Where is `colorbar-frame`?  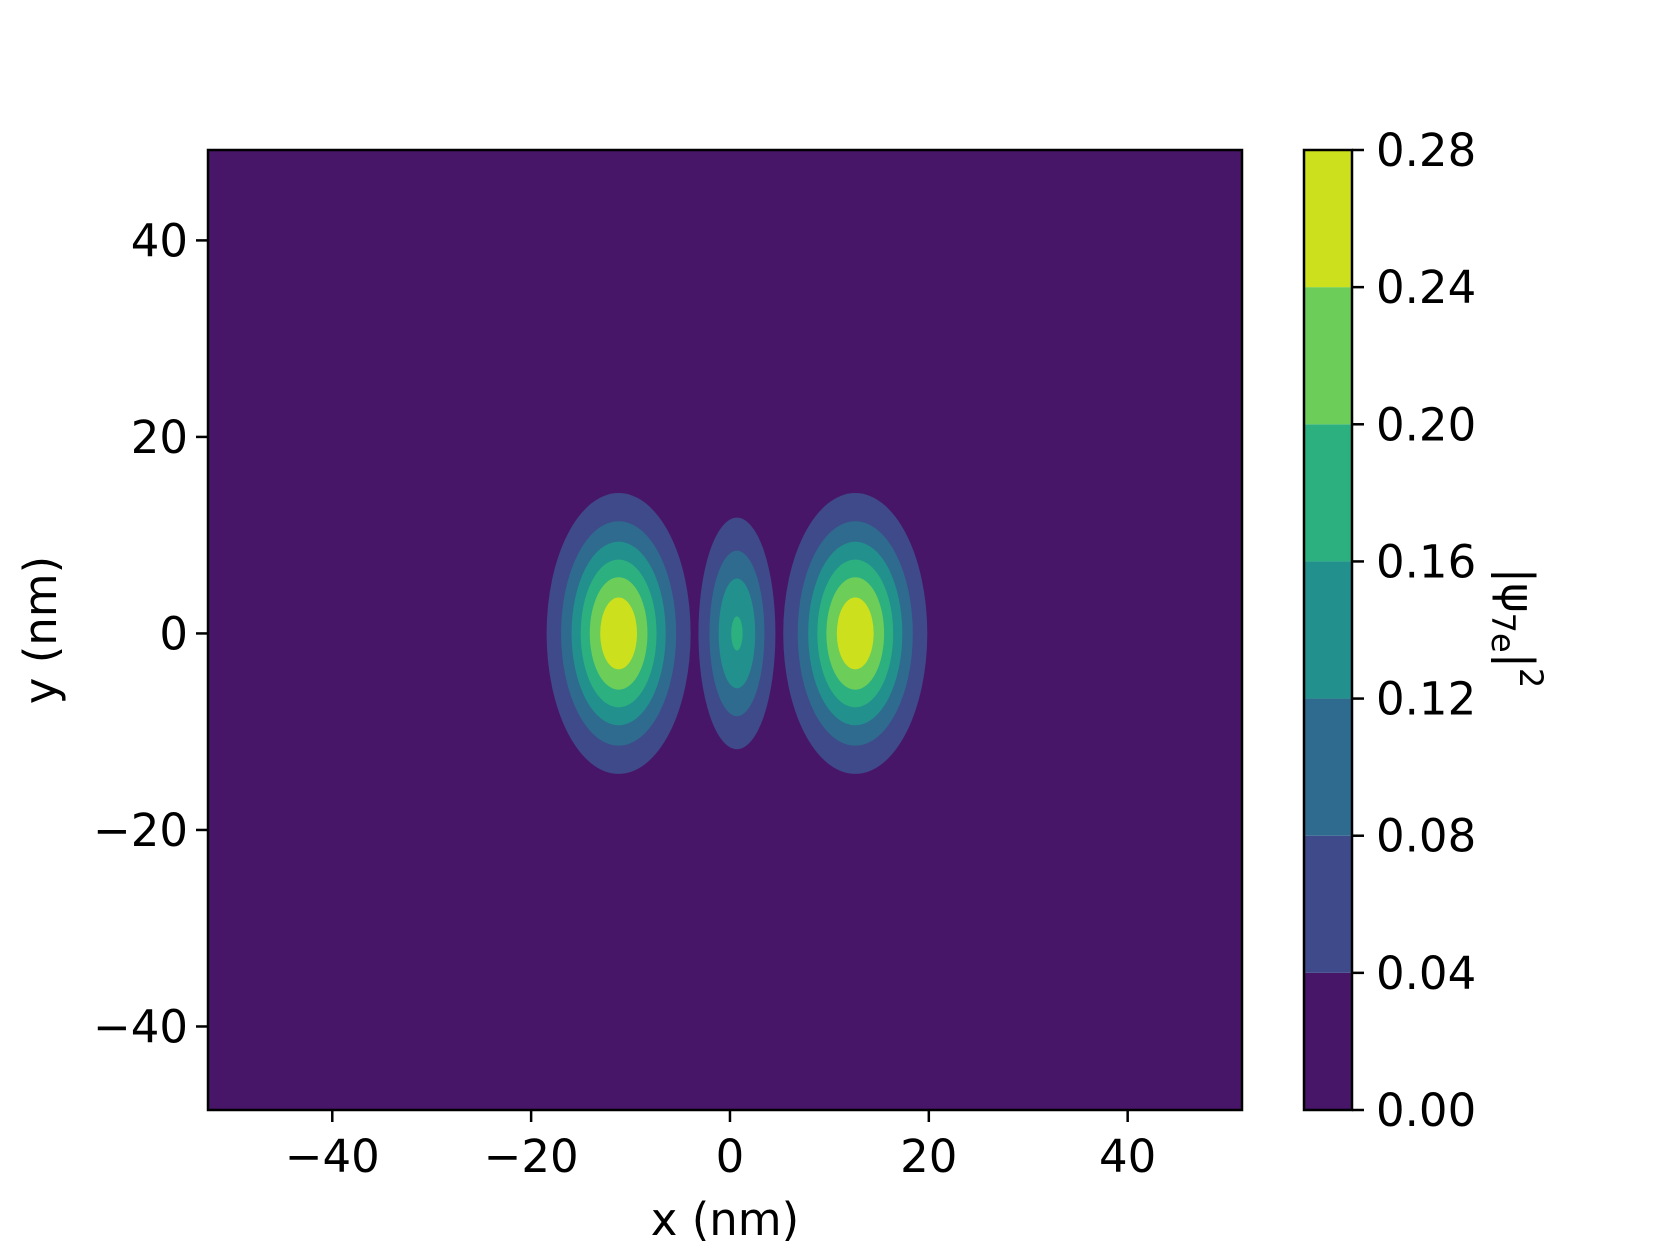
colorbar-frame is located at coordinates (1328, 630).